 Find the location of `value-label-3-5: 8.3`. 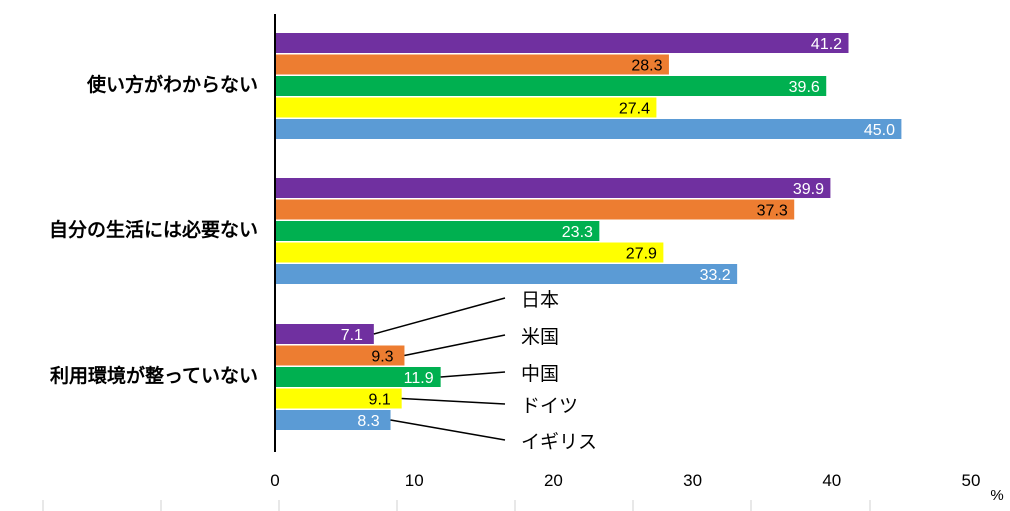

value-label-3-5: 8.3 is located at coordinates (368, 421).